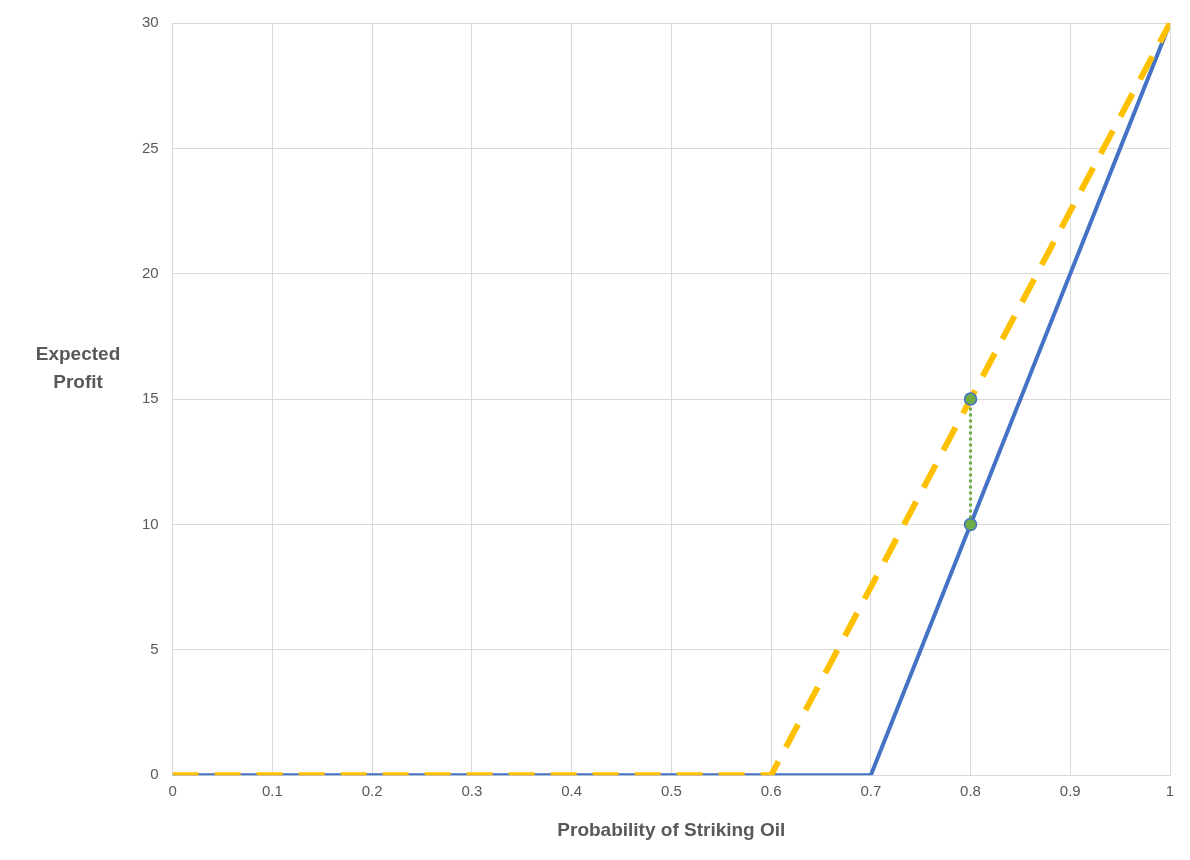 The height and width of the screenshot is (860, 1190). Describe the element at coordinates (372, 791) in the screenshot. I see `x-tick-label: 0.2` at that location.